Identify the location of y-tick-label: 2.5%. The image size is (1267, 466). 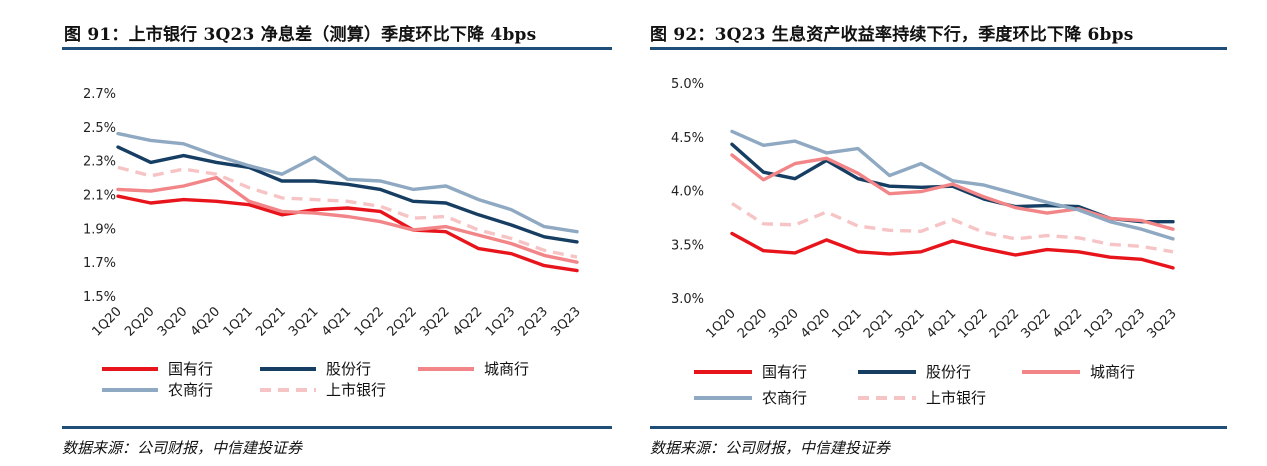
(99, 128).